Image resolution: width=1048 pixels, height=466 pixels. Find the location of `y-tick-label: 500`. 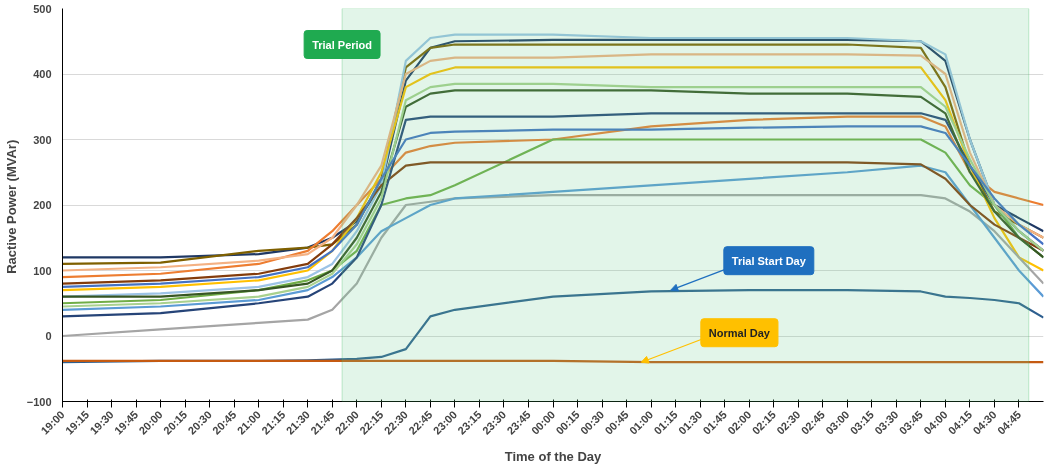

y-tick-label: 500 is located at coordinates (42, 8).